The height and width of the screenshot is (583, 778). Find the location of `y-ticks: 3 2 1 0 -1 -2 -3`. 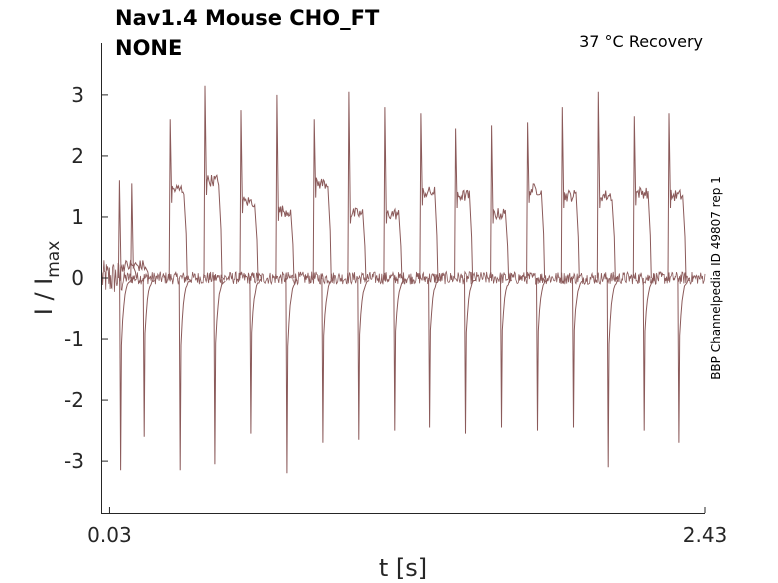

y-ticks: 3 2 1 0 -1 -2 -3 is located at coordinates (86, 278).